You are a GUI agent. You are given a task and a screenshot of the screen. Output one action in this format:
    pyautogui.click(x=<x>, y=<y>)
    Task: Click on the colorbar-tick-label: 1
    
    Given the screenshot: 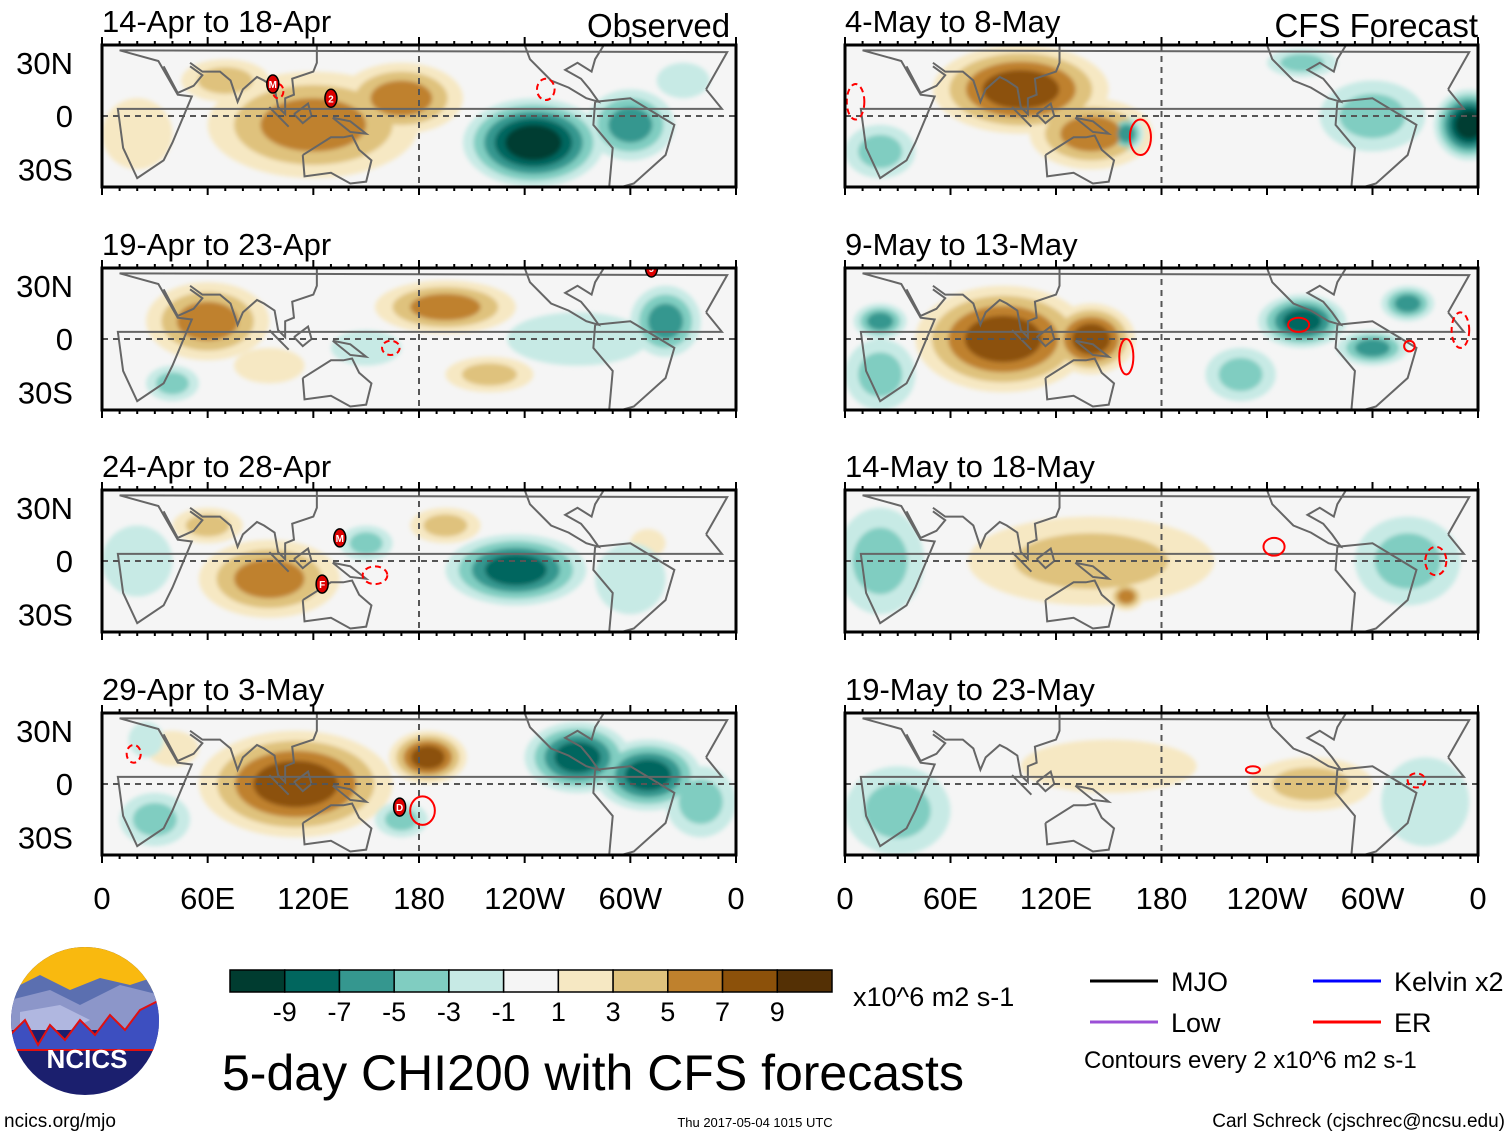 What is the action you would take?
    pyautogui.click(x=558, y=1012)
    